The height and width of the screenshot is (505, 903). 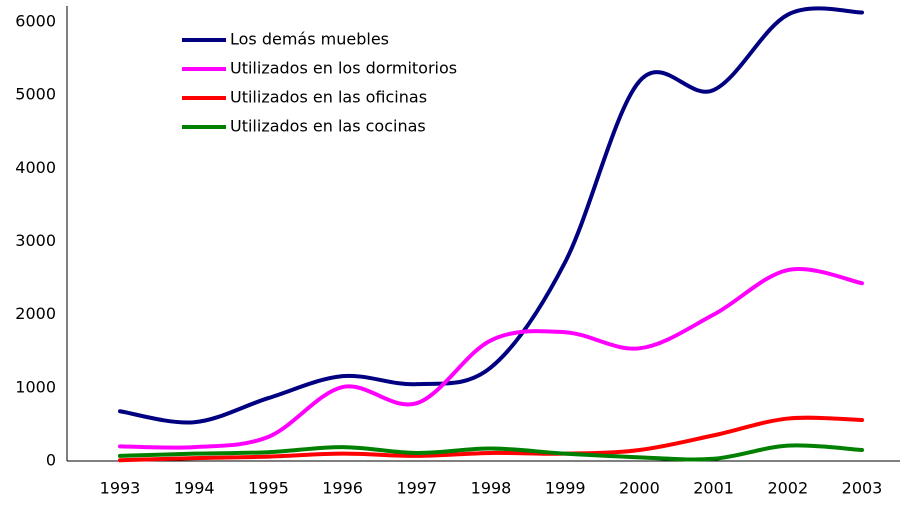 I want to click on x-tick-label: 2003, so click(x=862, y=488).